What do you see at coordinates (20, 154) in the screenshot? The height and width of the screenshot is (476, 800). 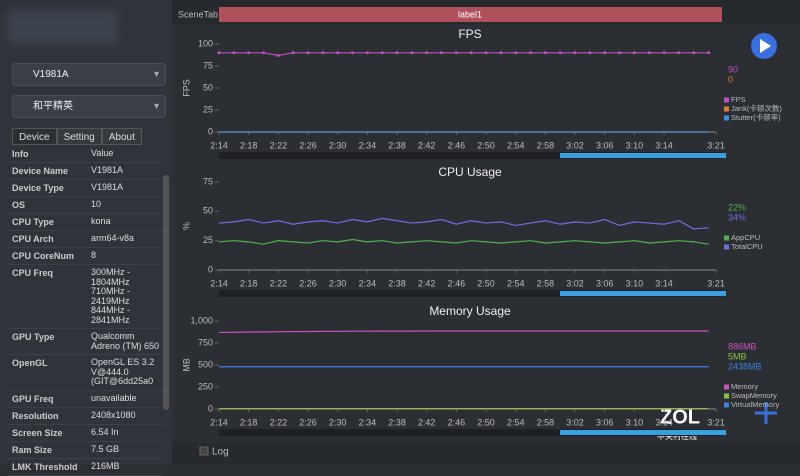 I see `header-cell: Info` at bounding box center [20, 154].